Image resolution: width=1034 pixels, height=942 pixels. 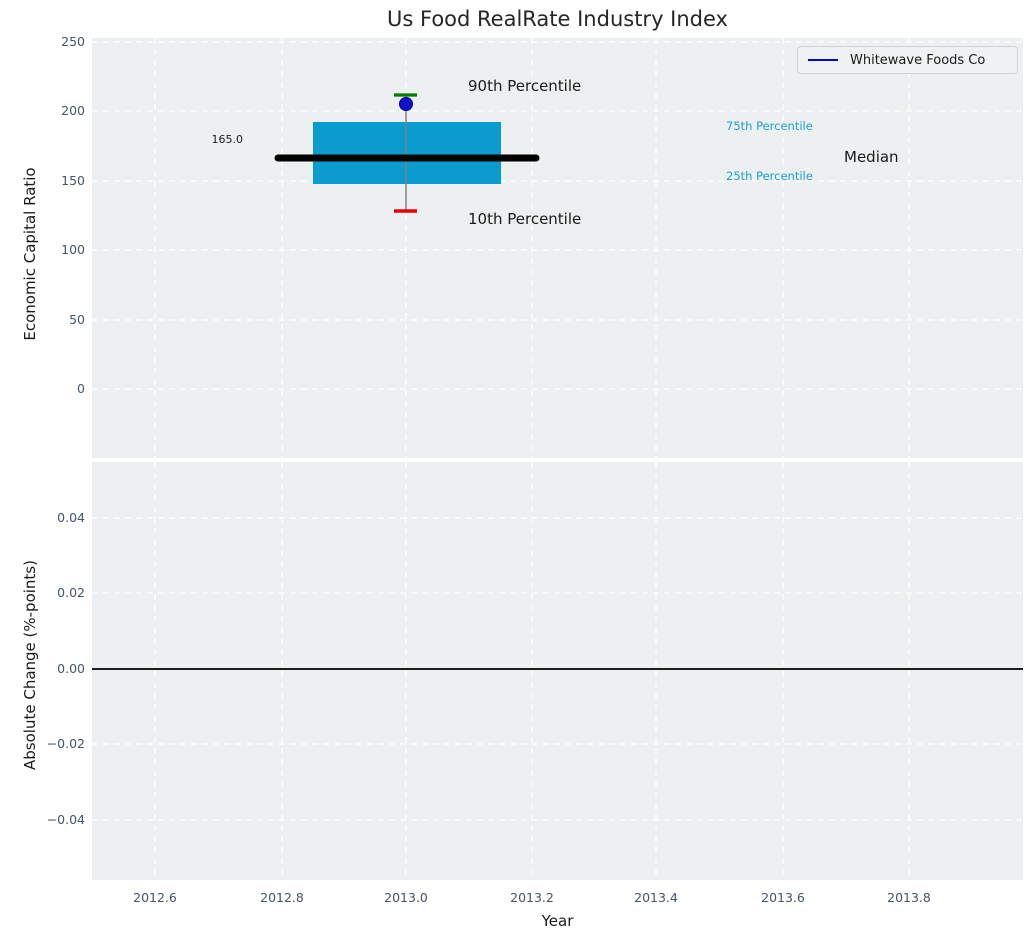 What do you see at coordinates (918, 60) in the screenshot?
I see `legend-label: Whitewave Foods Co` at bounding box center [918, 60].